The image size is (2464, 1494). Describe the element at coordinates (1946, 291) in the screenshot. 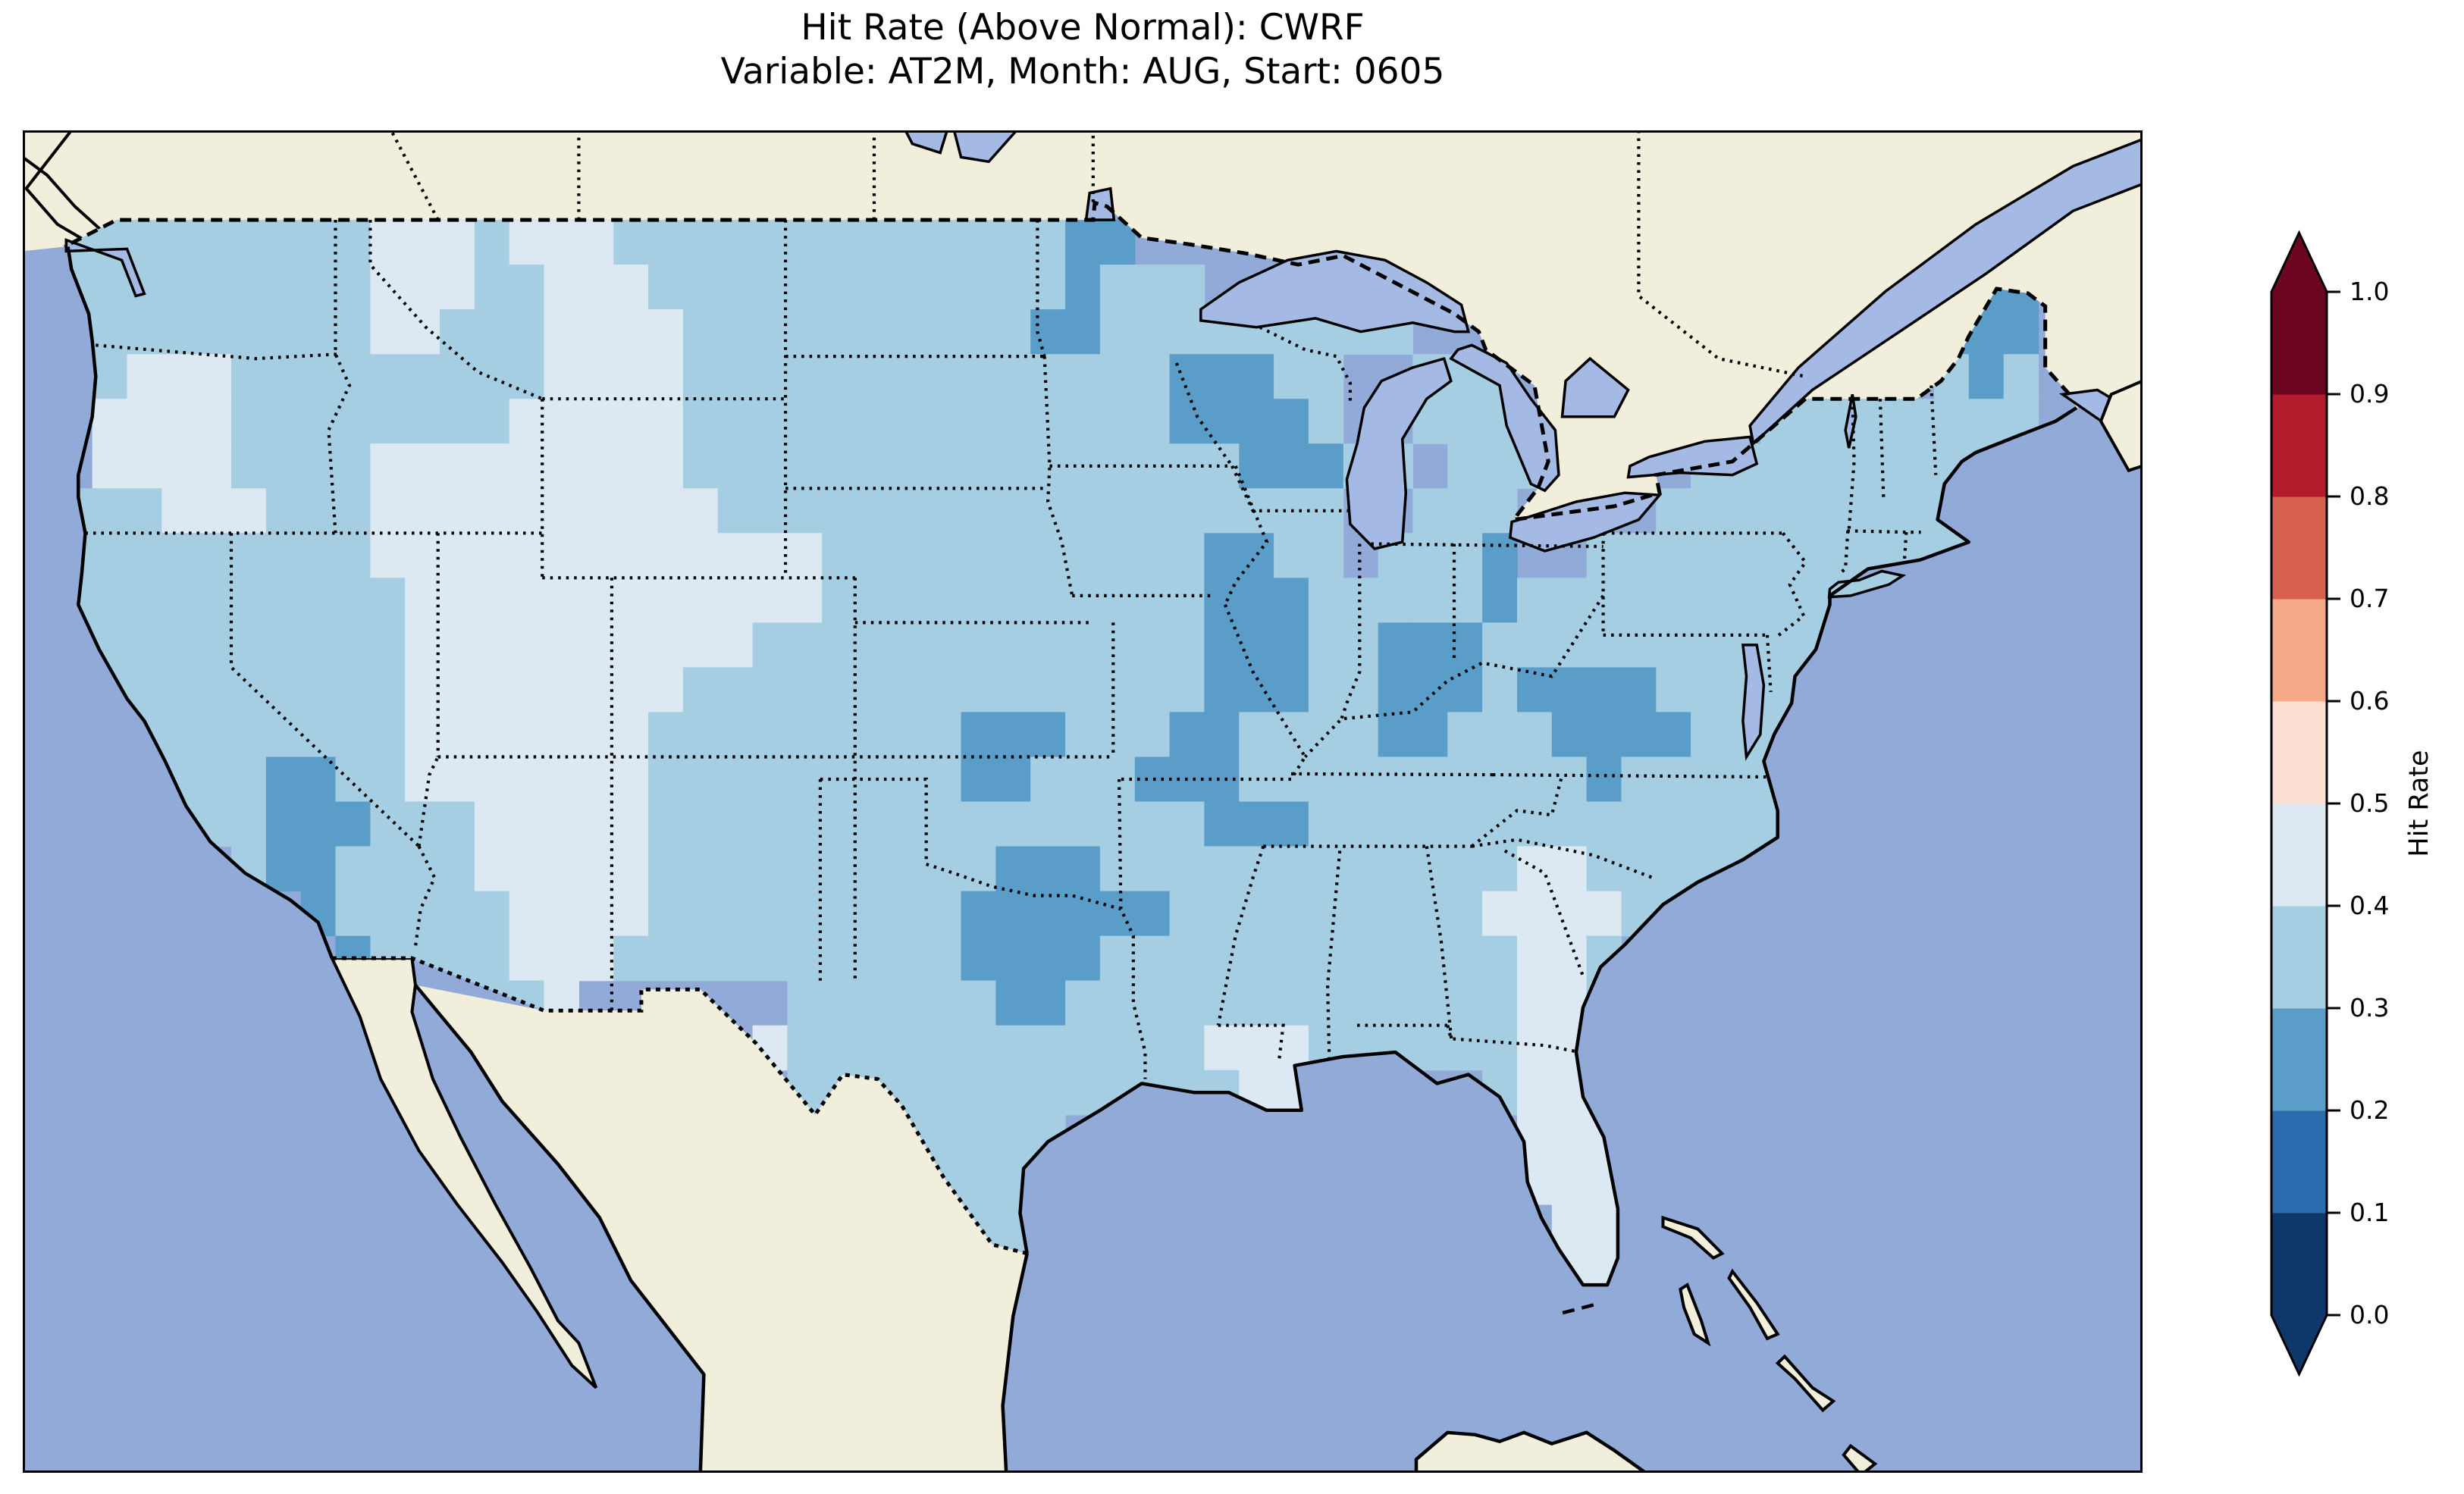

I see `st-lawrence` at that location.